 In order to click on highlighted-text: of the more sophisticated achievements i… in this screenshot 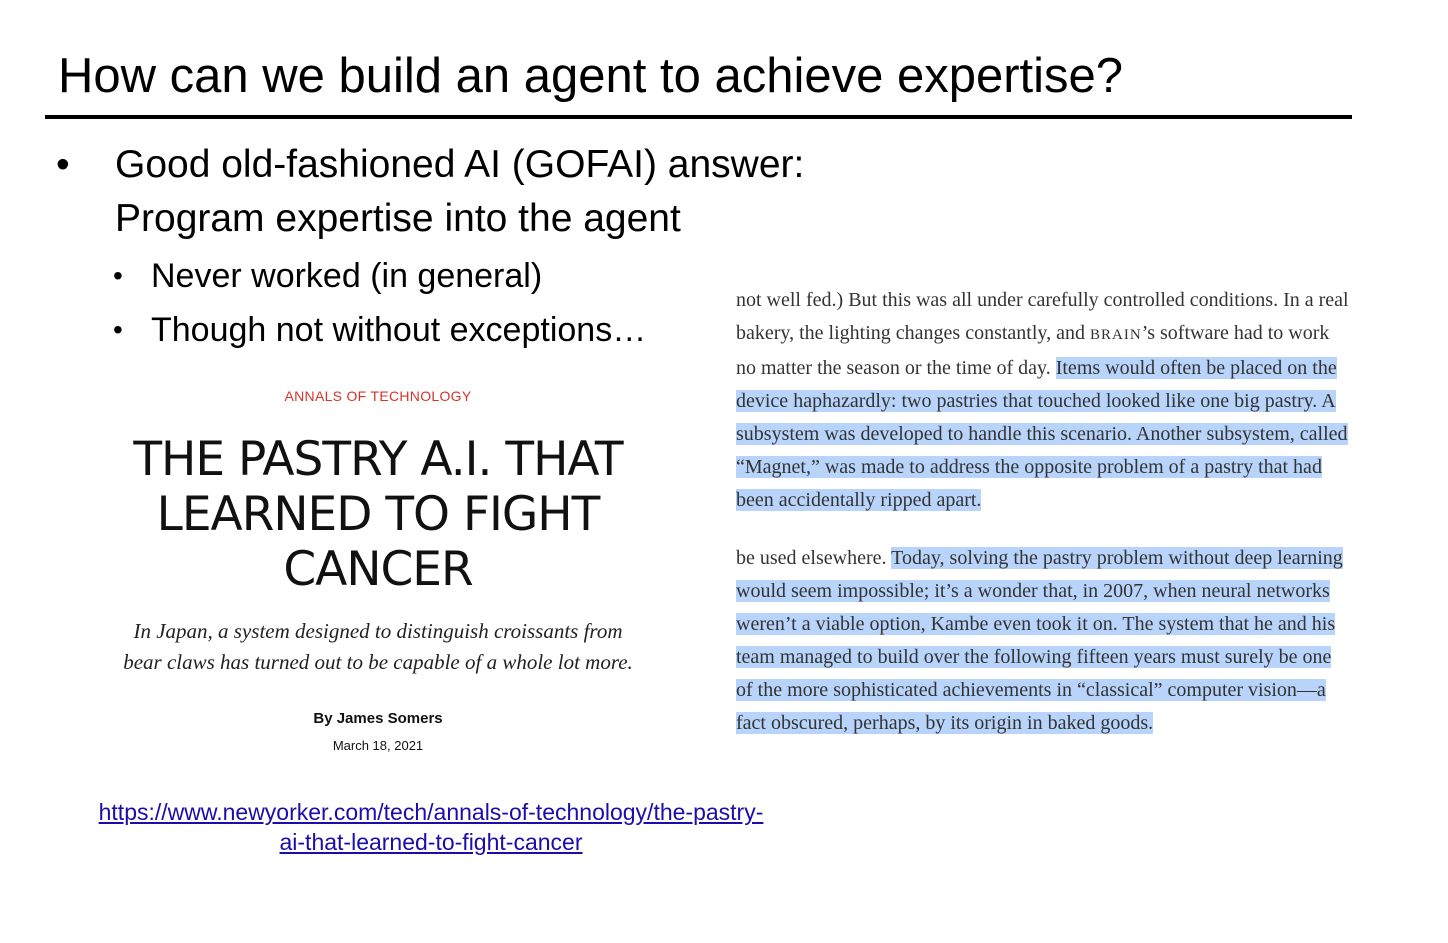, I will do `click(1031, 690)`.